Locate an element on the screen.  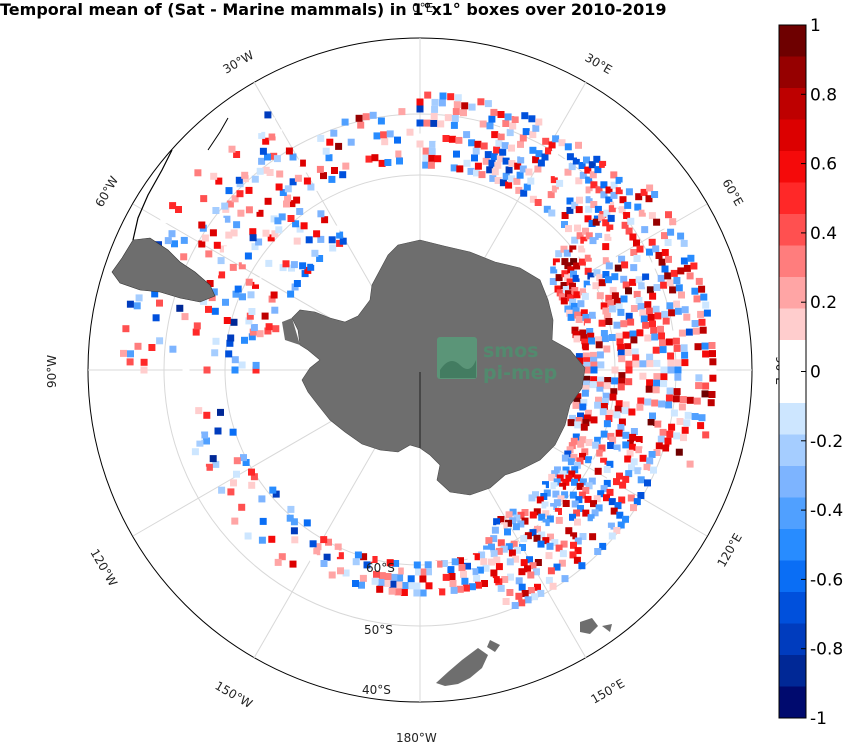
logo-waves is located at coordinates (458, 369).